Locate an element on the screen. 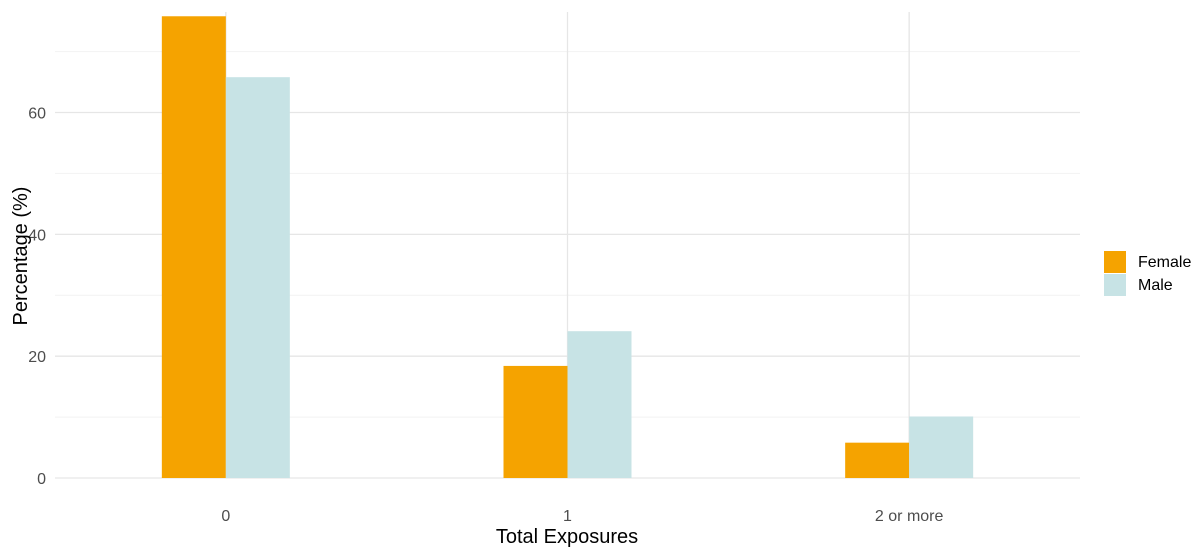 This screenshot has width=1202, height=547. x-tick-label: 2 or more is located at coordinates (909, 516).